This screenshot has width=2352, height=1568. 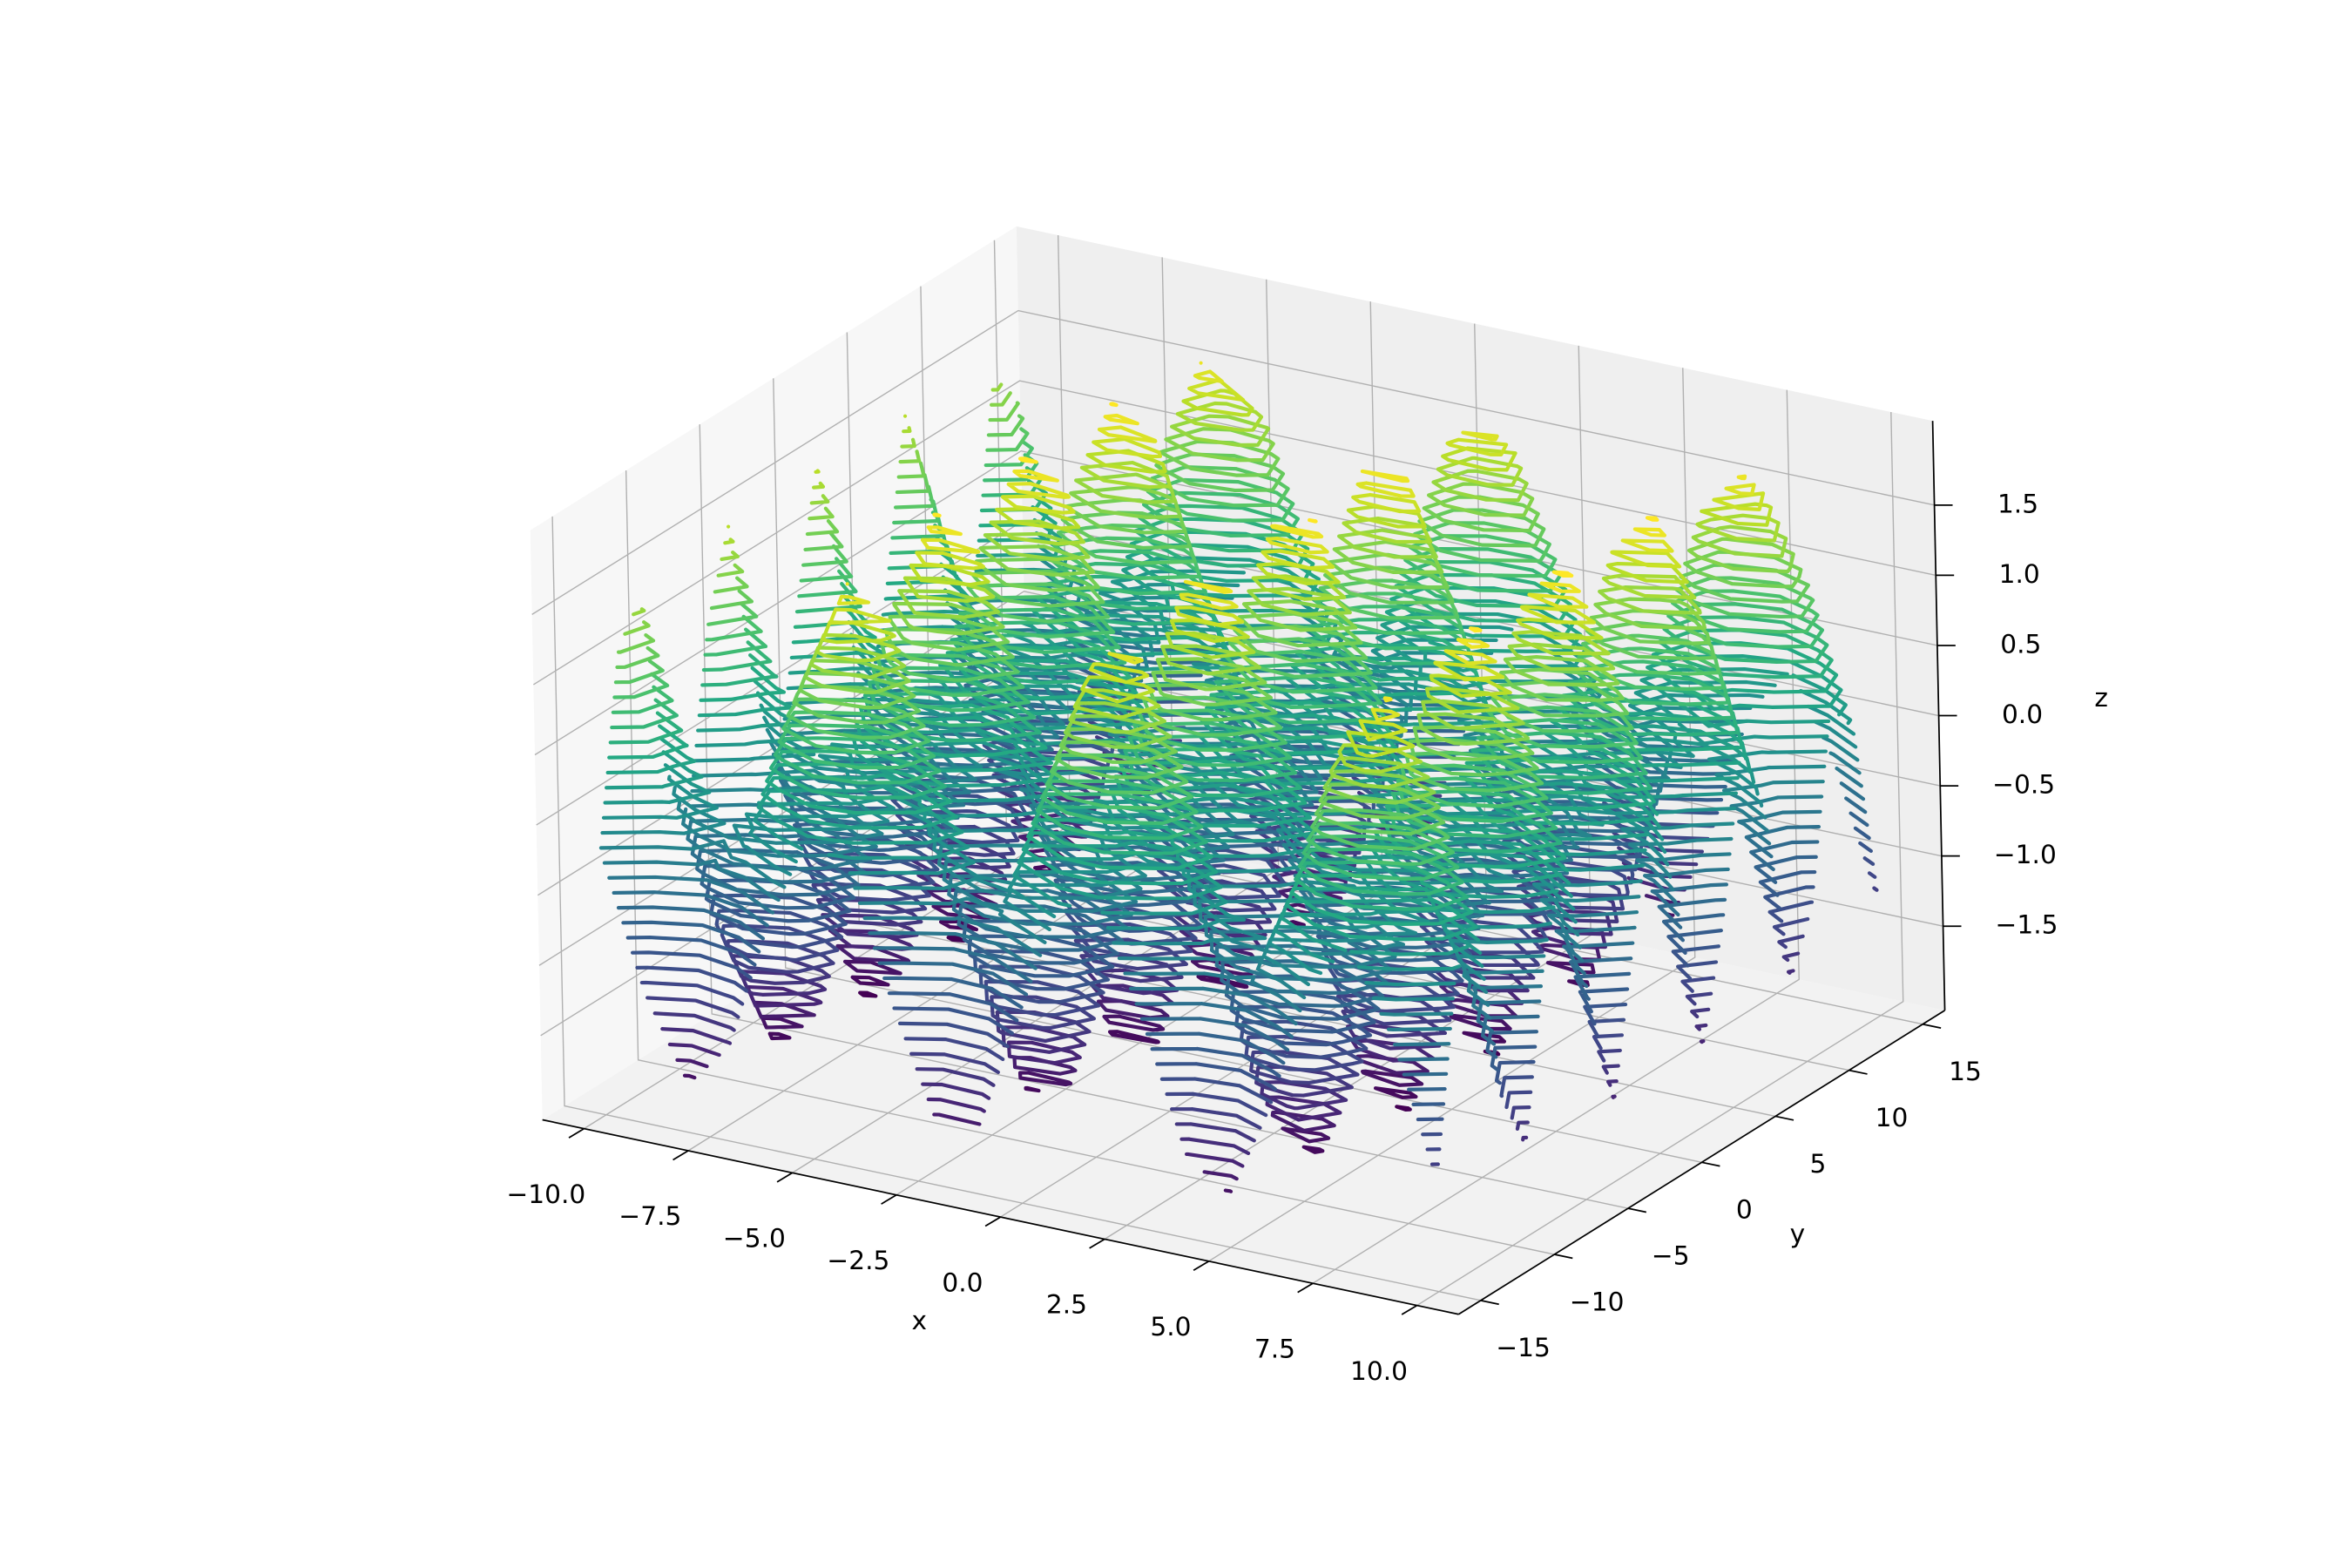 I want to click on tick-label: −5, so click(x=1671, y=1255).